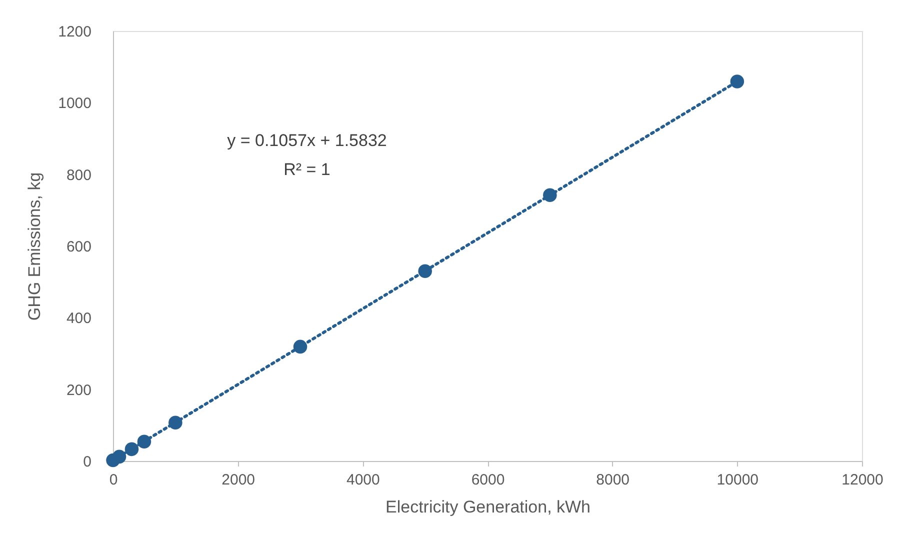 This screenshot has width=906, height=537. I want to click on annotation: R² = 1, so click(307, 169).